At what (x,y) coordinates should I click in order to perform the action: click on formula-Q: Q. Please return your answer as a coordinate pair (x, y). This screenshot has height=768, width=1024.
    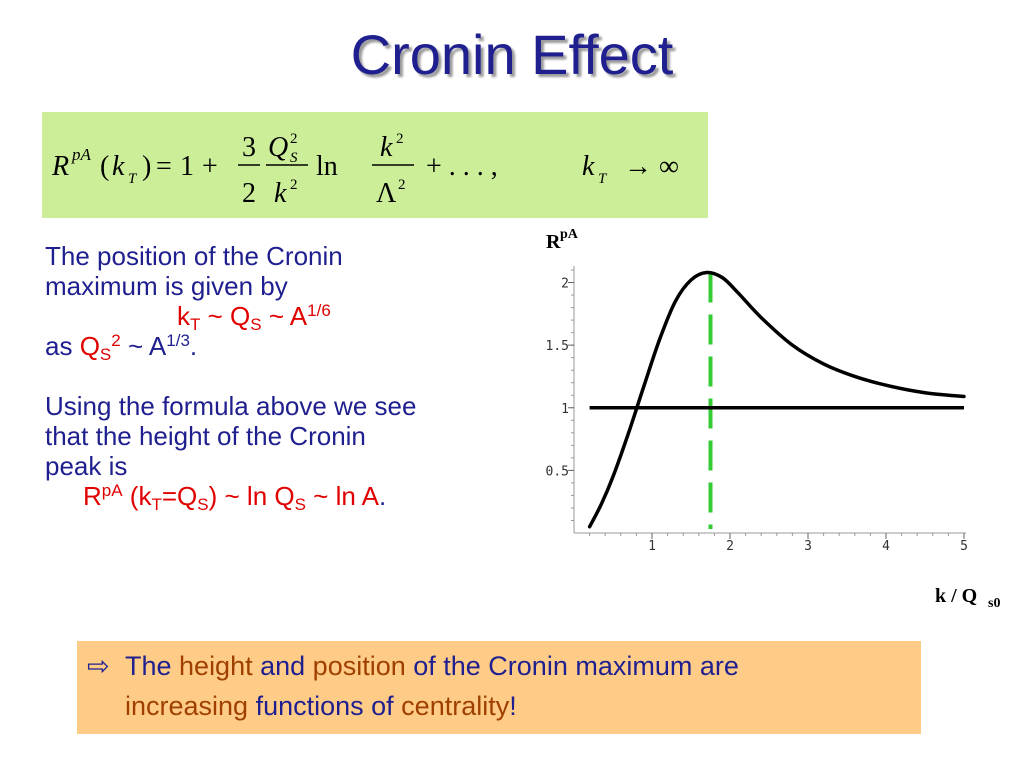
    Looking at the image, I should click on (278, 147).